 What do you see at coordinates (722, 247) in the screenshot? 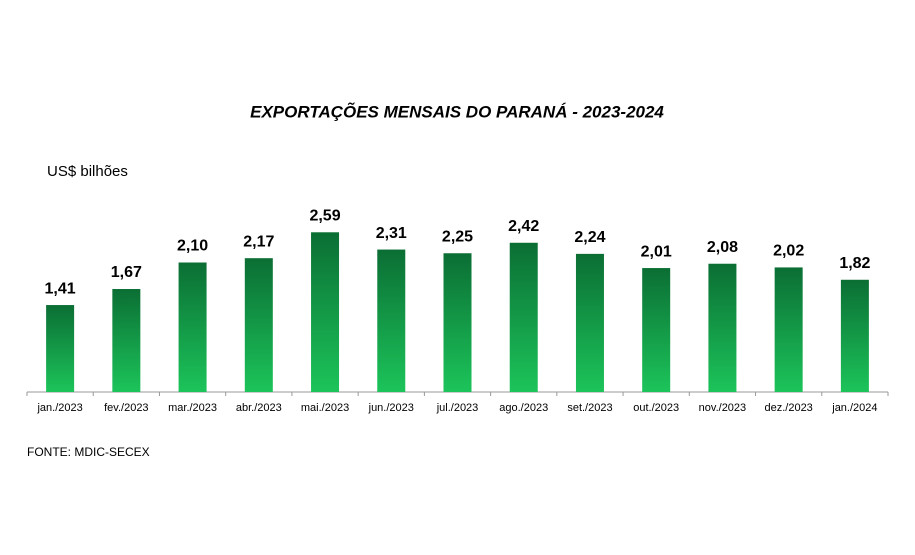
I see `value-label: 2,08` at bounding box center [722, 247].